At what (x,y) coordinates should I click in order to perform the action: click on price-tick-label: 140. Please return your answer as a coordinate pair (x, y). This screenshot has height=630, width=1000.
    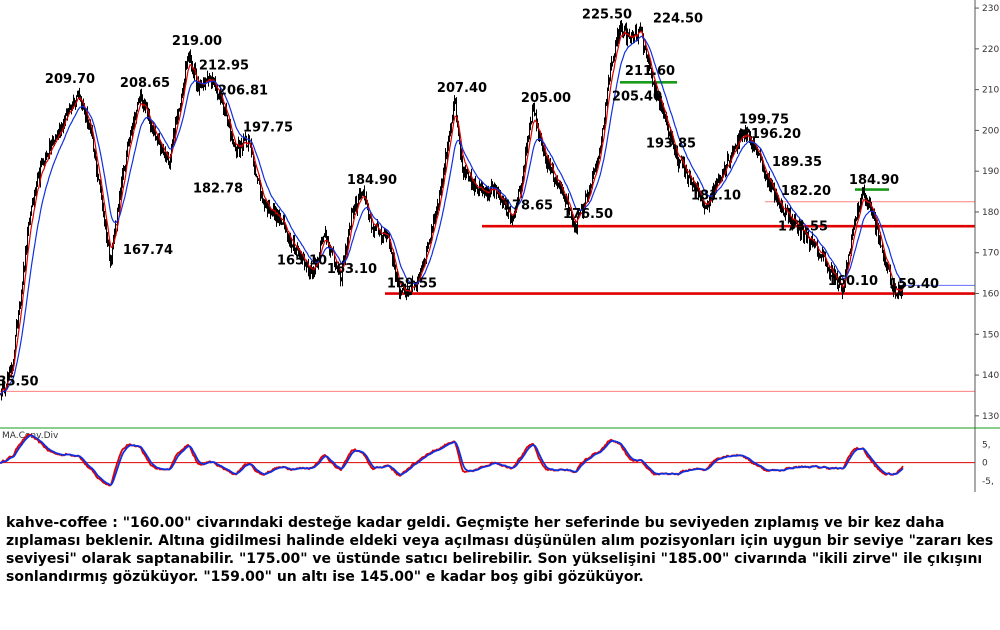
    Looking at the image, I should click on (990, 376).